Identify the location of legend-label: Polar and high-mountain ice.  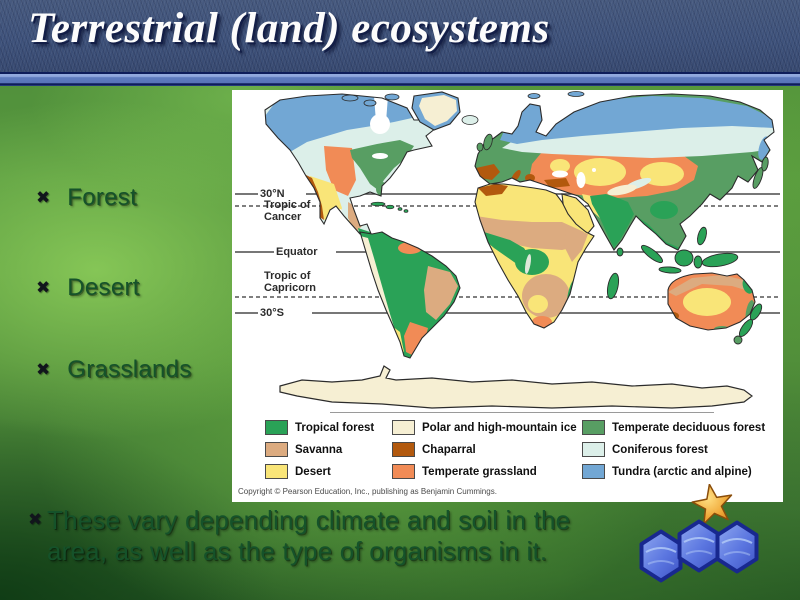
(499, 427).